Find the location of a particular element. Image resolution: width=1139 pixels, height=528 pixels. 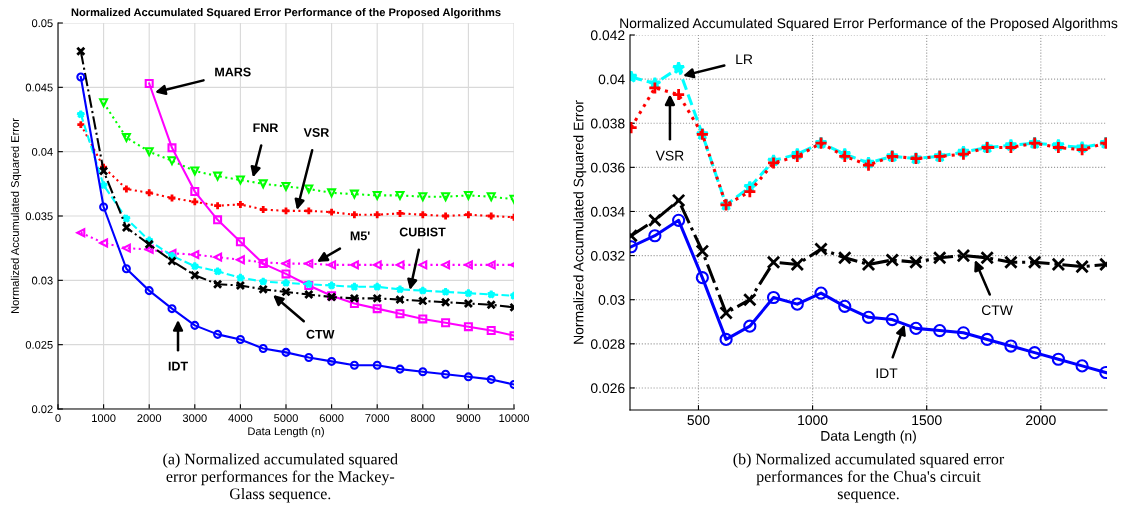

annotation: LR is located at coordinates (744, 59).